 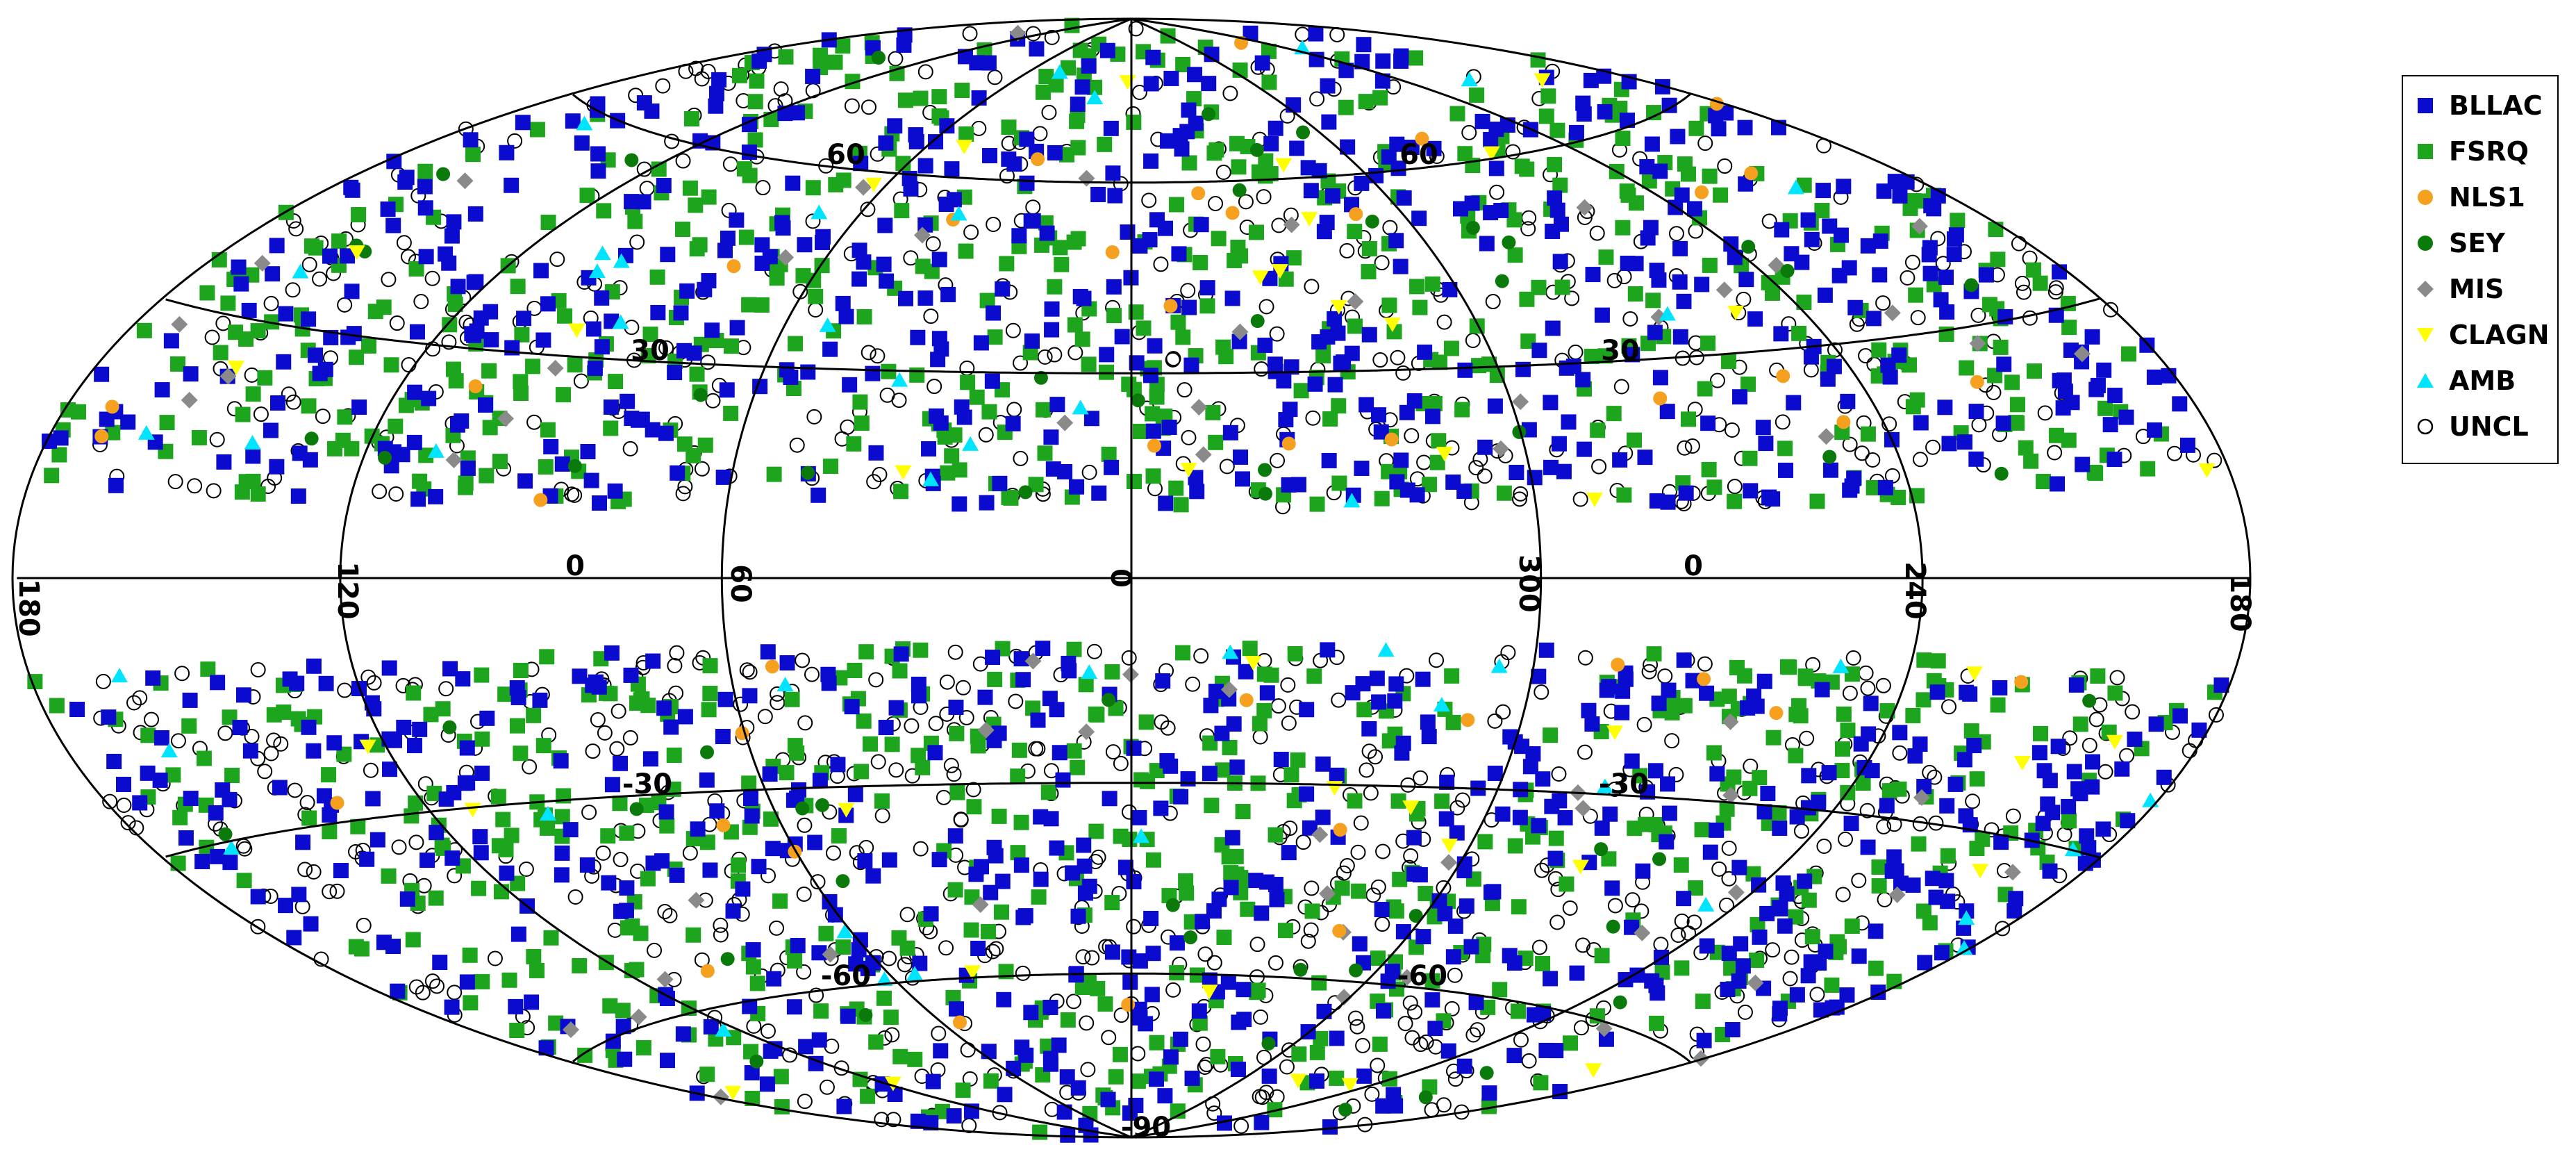 What do you see at coordinates (2425, 289) in the screenshot?
I see `mis-marker-icon` at bounding box center [2425, 289].